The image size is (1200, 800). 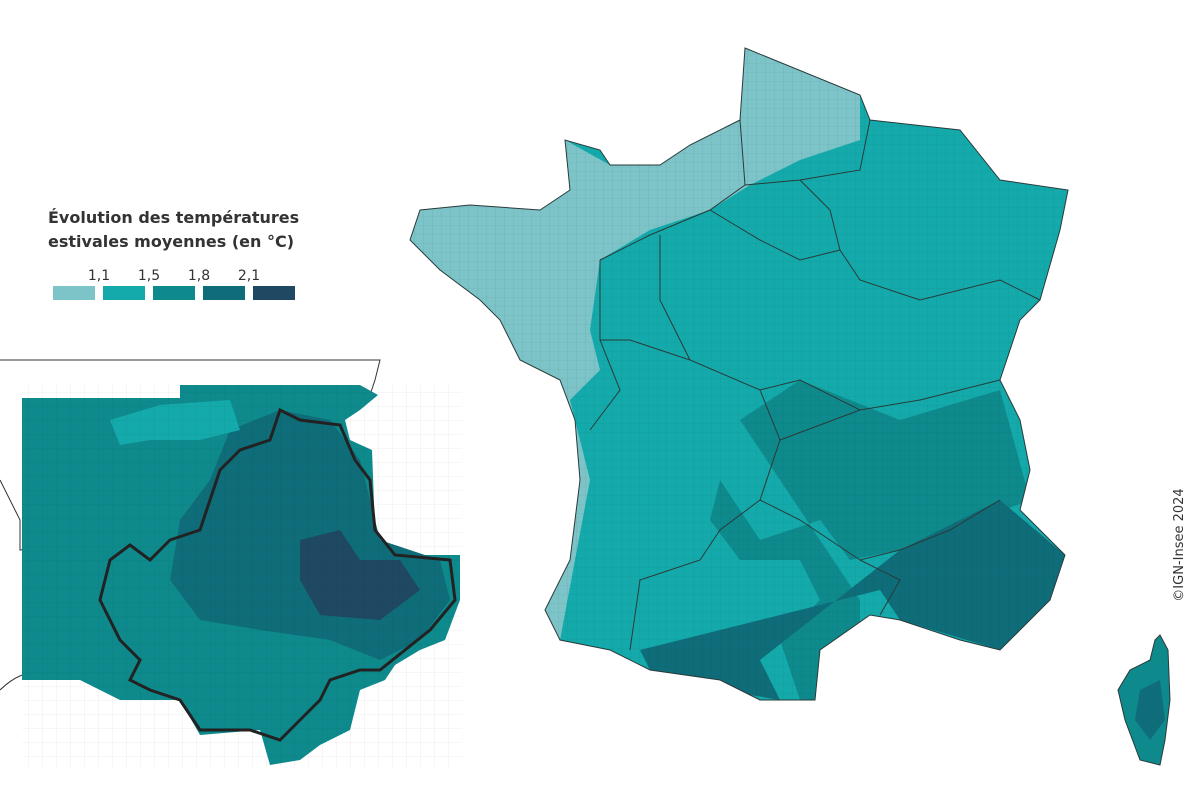 I want to click on legend-break: 1,5, so click(x=149, y=276).